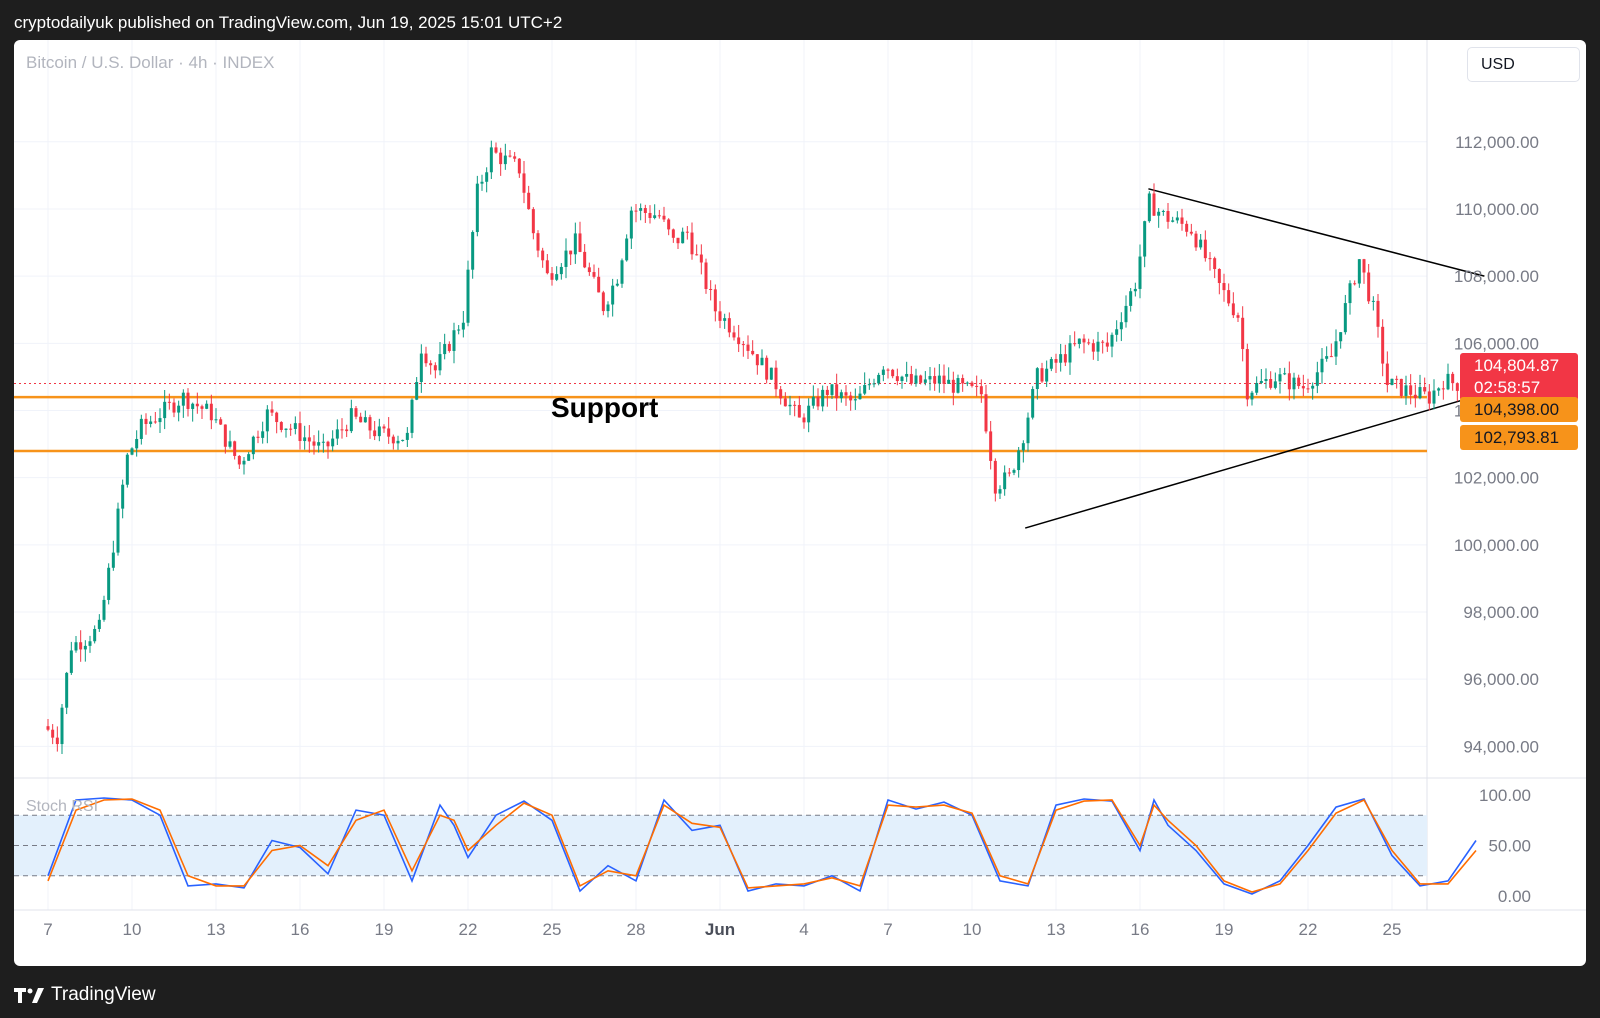  I want to click on time-tick-label: 10, so click(972, 929).